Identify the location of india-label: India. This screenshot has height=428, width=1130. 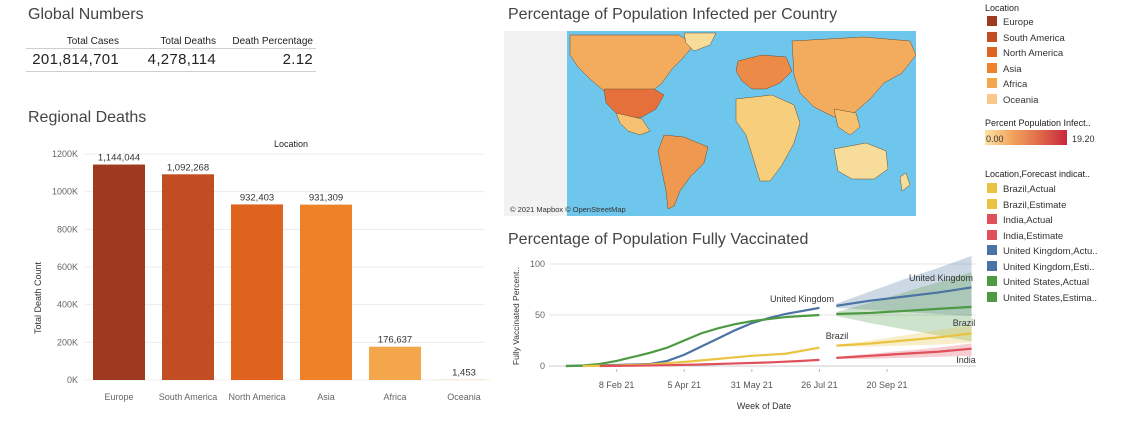
(966, 360).